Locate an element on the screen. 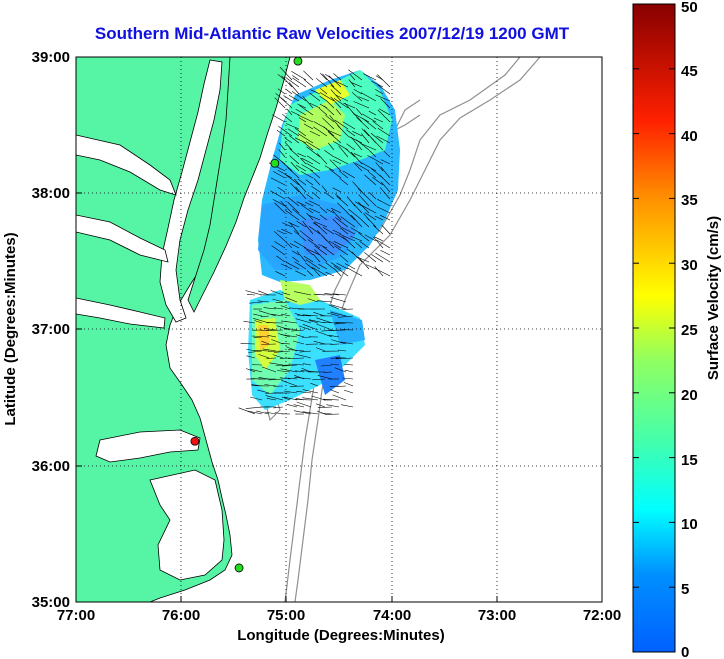  colorbar-tick-label: 25 is located at coordinates (689, 330).